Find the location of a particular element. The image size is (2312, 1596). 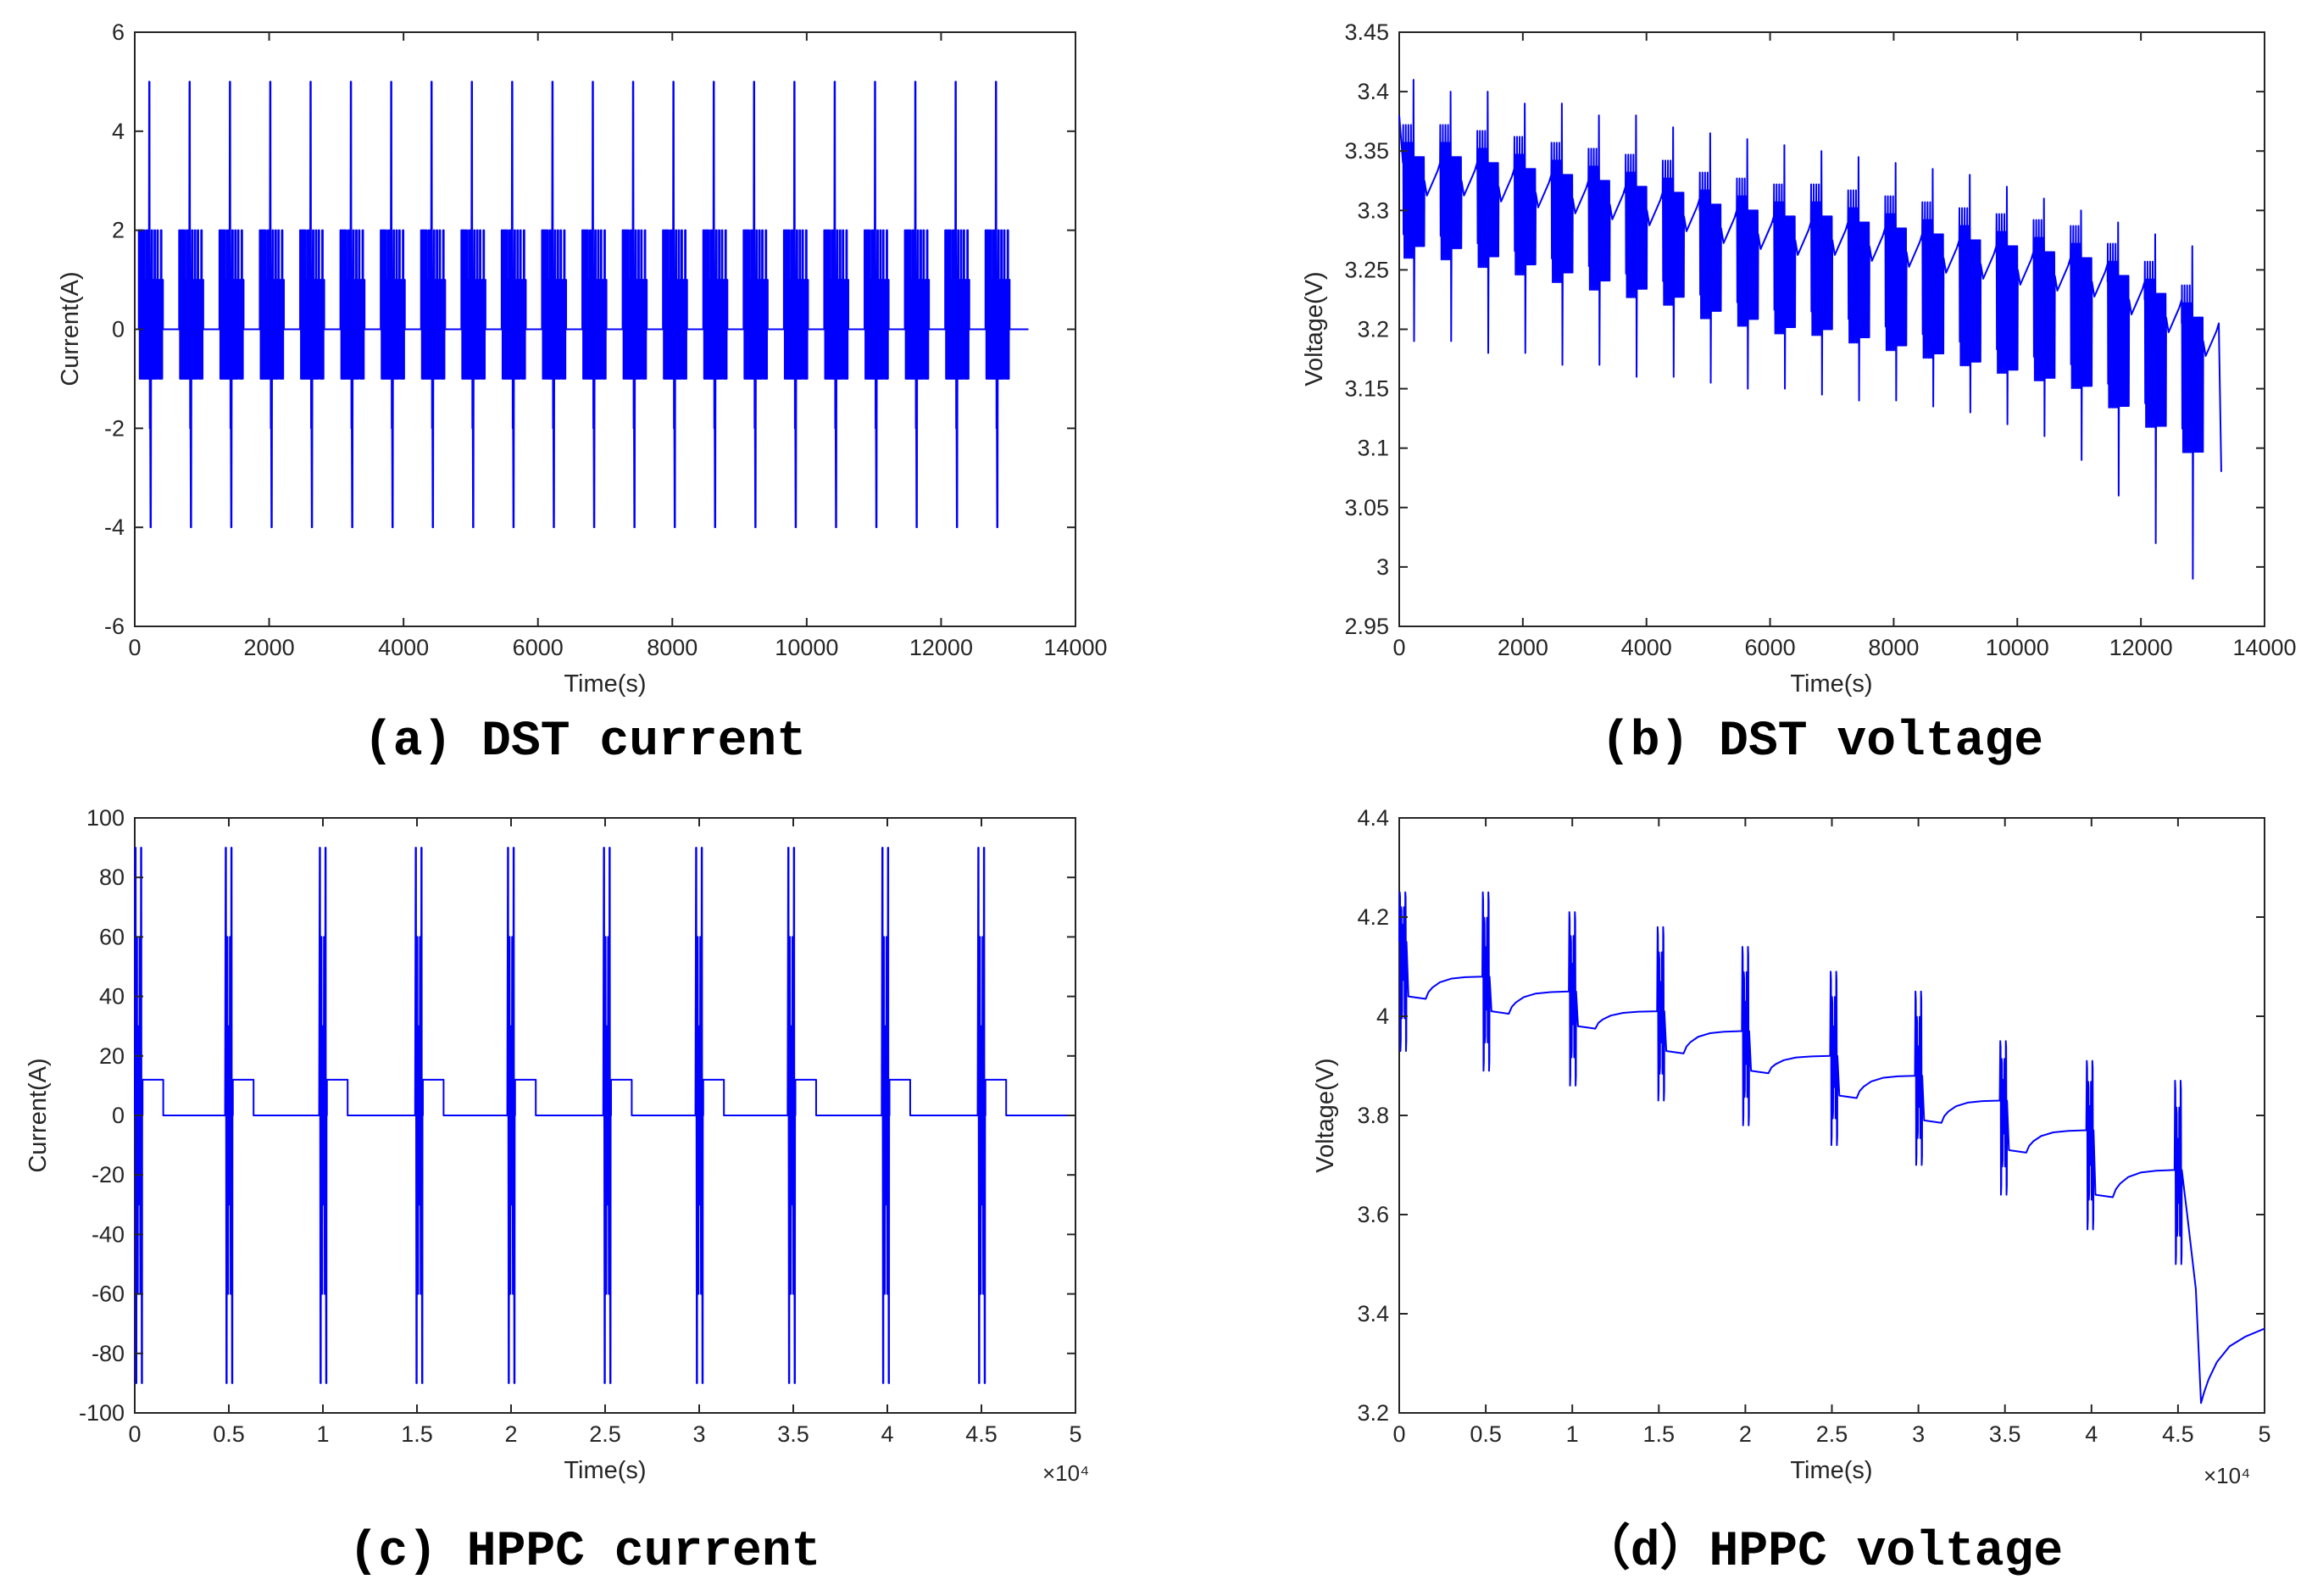

y-tick-label-c-8: 60 is located at coordinates (112, 936).